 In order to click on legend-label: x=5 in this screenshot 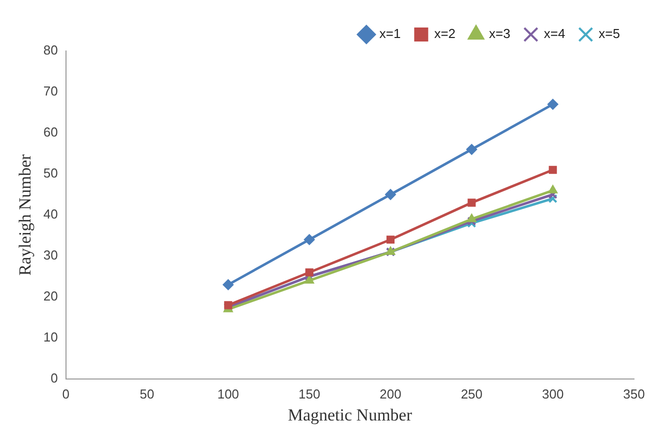, I will do `click(609, 34)`.